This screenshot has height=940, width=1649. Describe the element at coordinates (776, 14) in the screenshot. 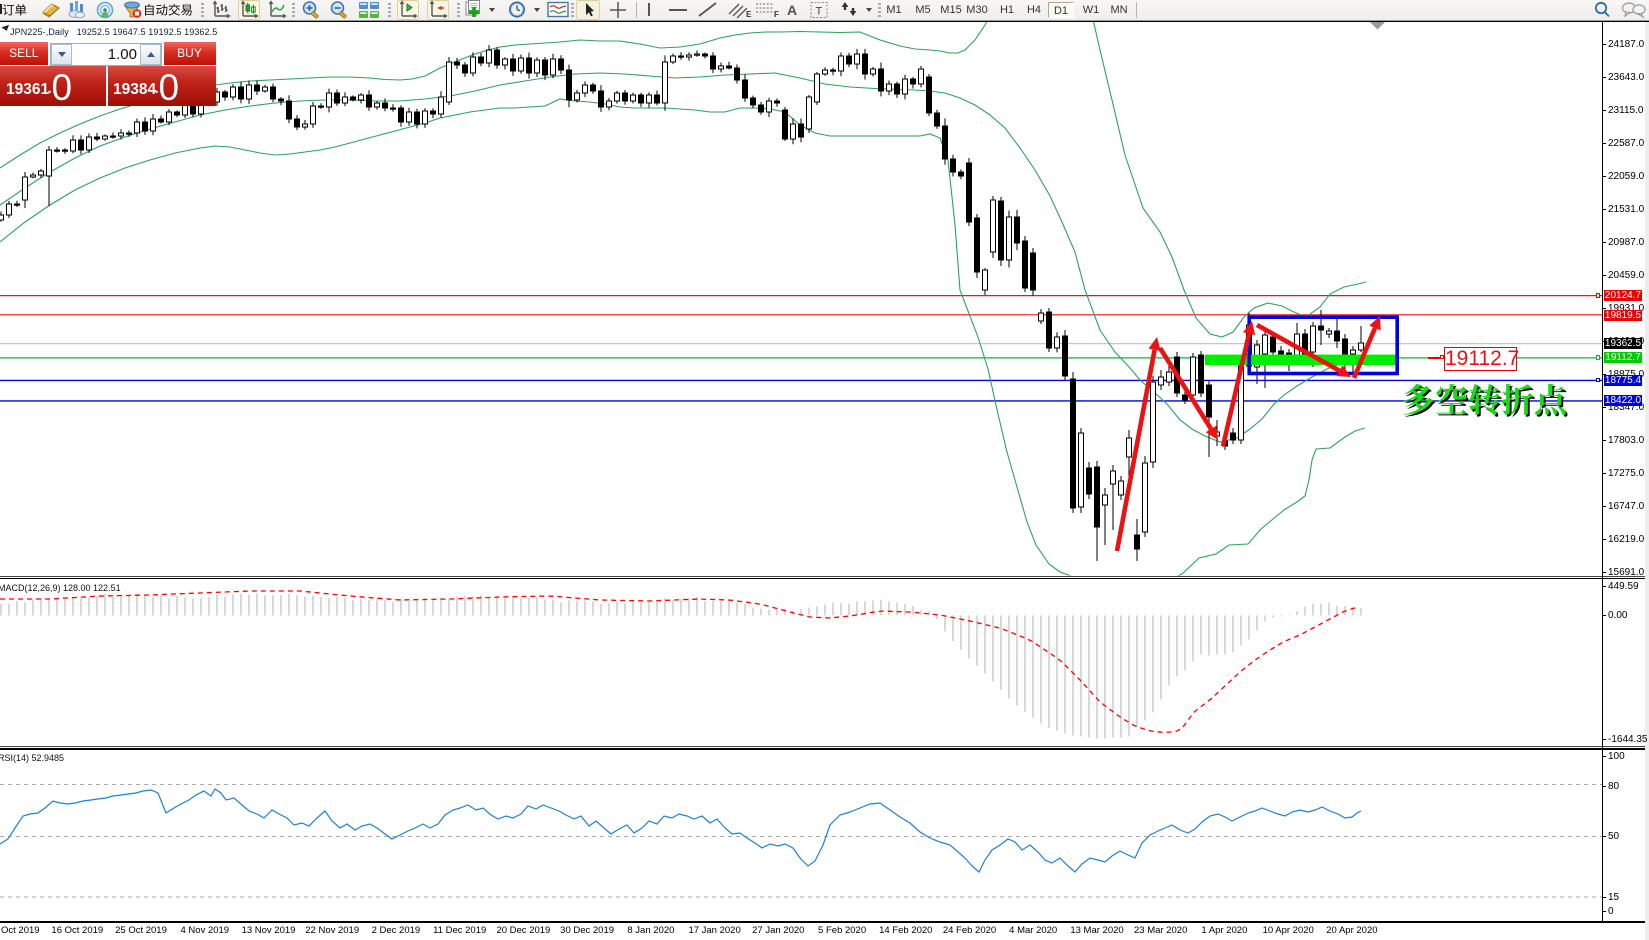

I see `svg-text: F` at that location.